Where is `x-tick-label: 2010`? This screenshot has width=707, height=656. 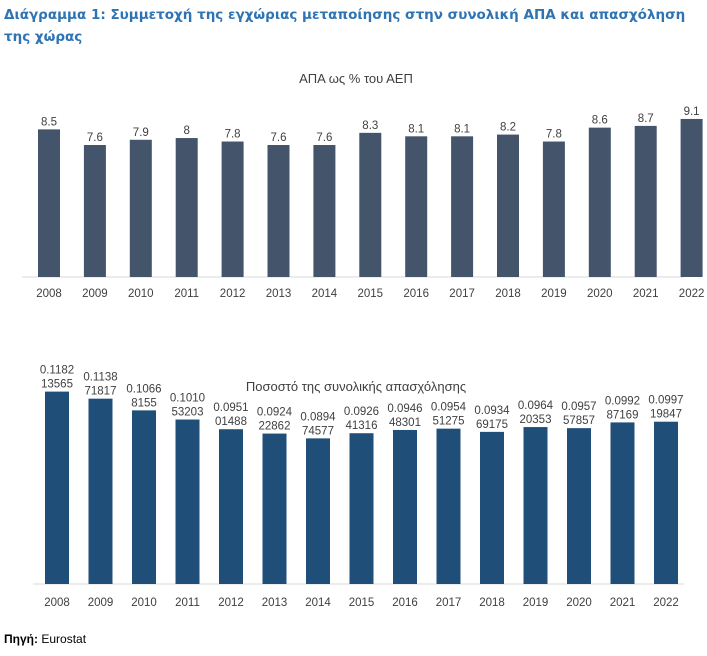
x-tick-label: 2010 is located at coordinates (141, 294).